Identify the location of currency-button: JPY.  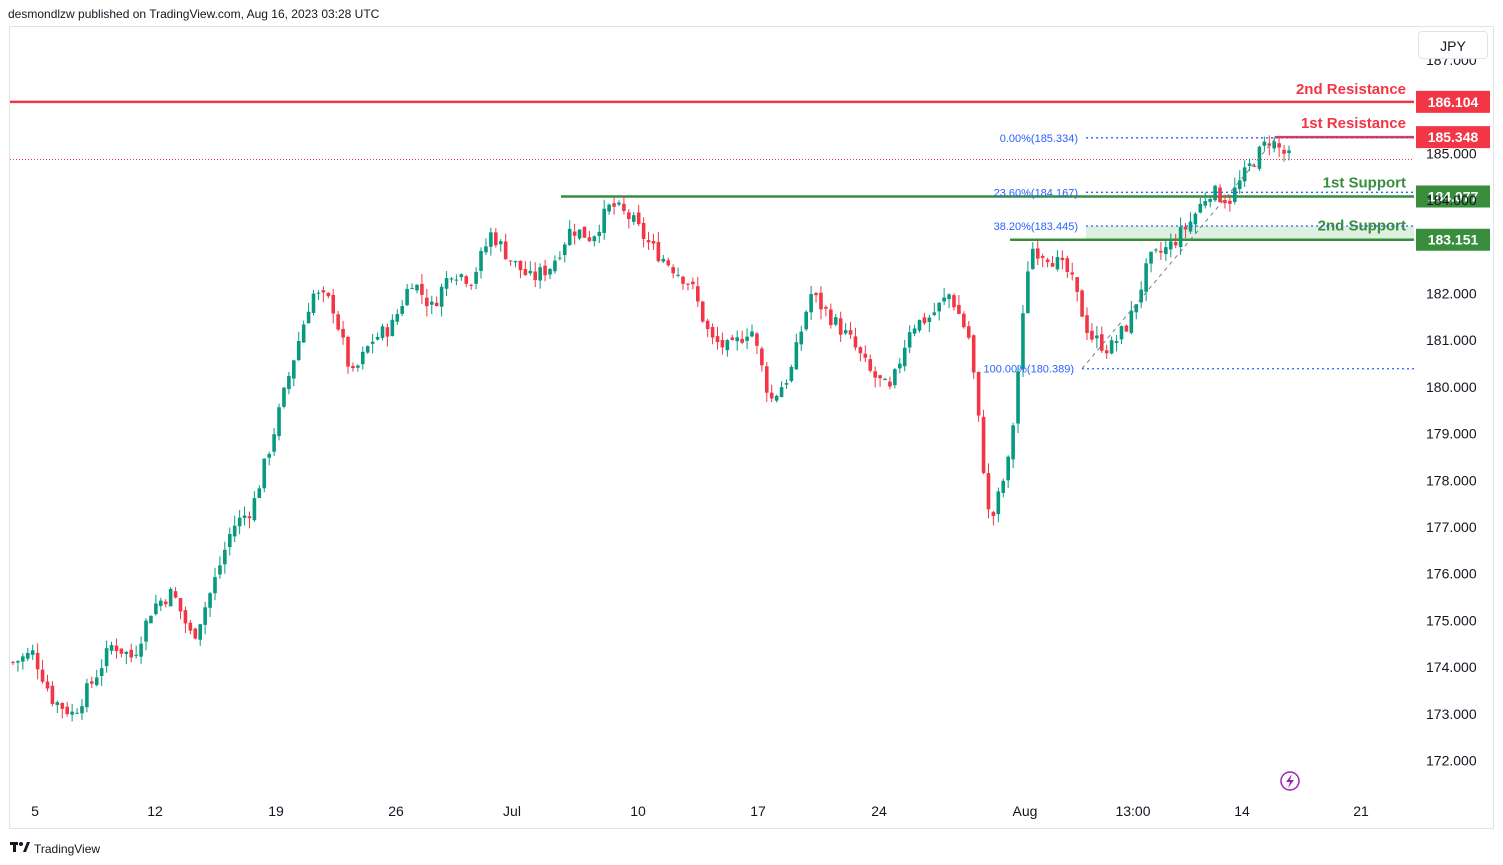
(1453, 45).